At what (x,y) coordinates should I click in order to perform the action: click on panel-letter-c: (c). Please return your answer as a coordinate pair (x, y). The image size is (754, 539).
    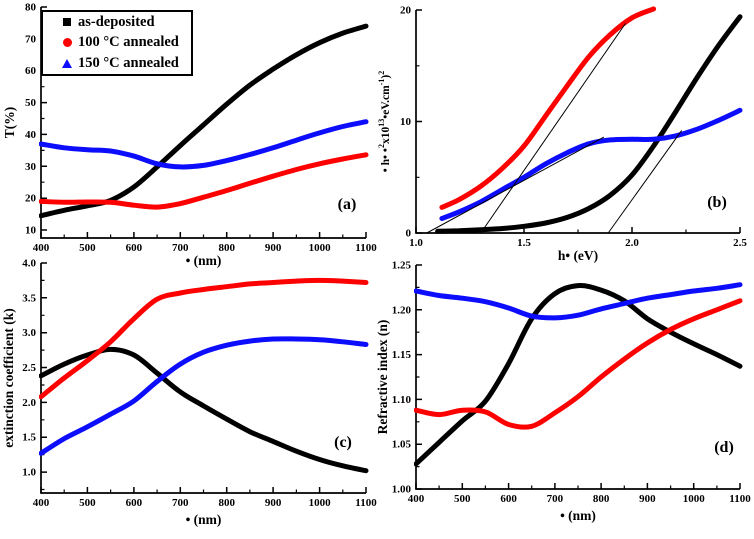
    Looking at the image, I should click on (343, 442).